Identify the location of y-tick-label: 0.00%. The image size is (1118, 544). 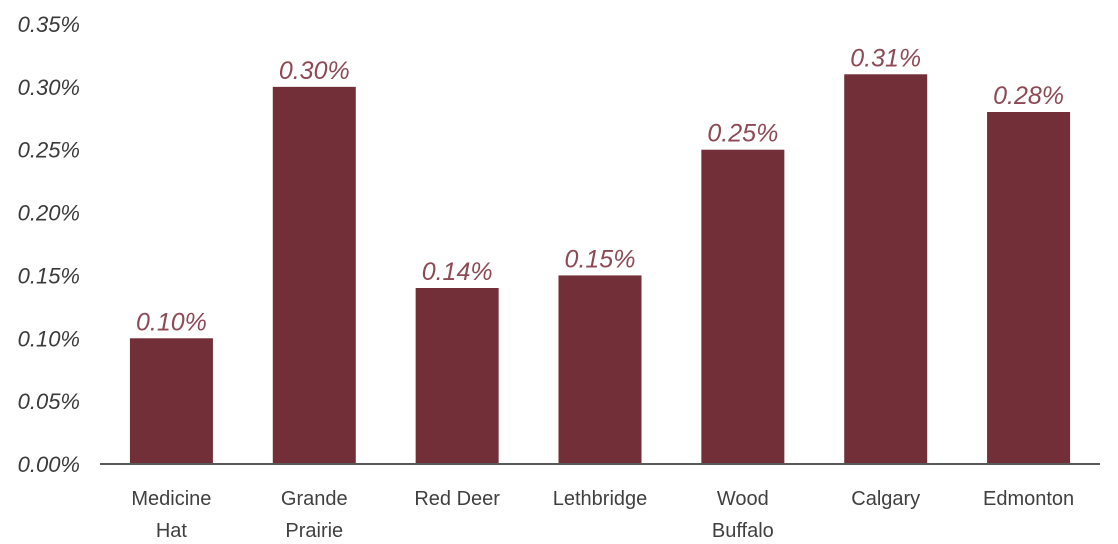
(49, 464).